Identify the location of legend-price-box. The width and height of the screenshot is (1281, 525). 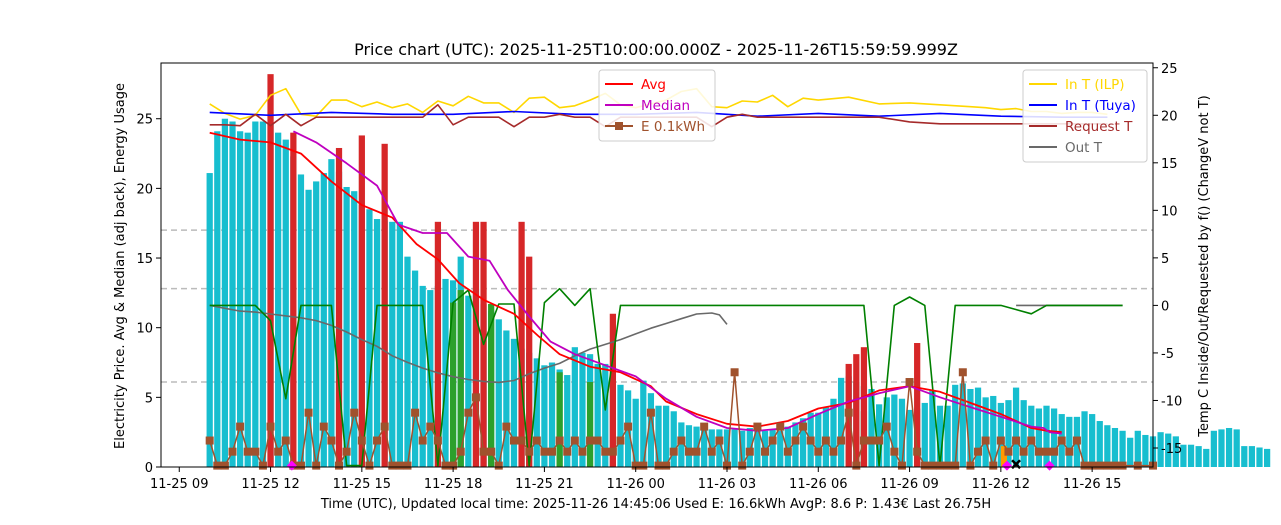
(657, 105).